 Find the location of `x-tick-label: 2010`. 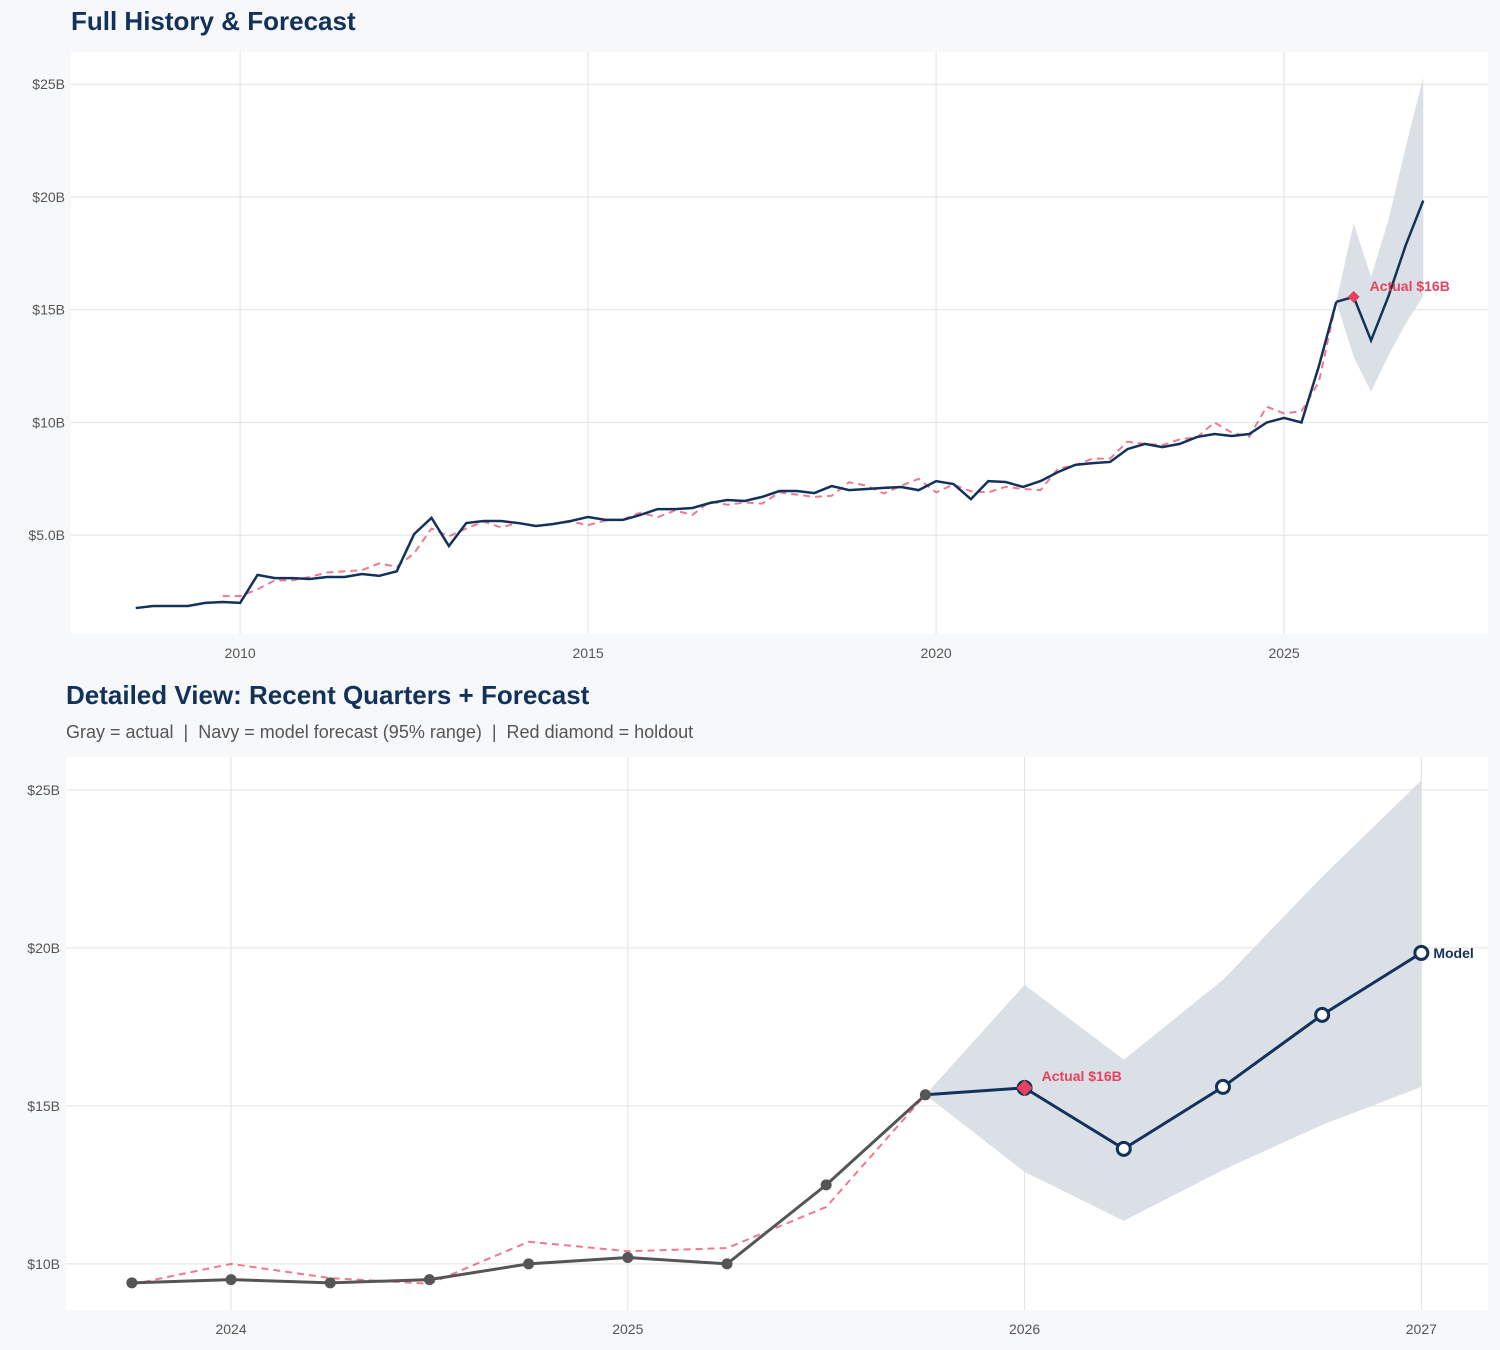

x-tick-label: 2010 is located at coordinates (240, 653).